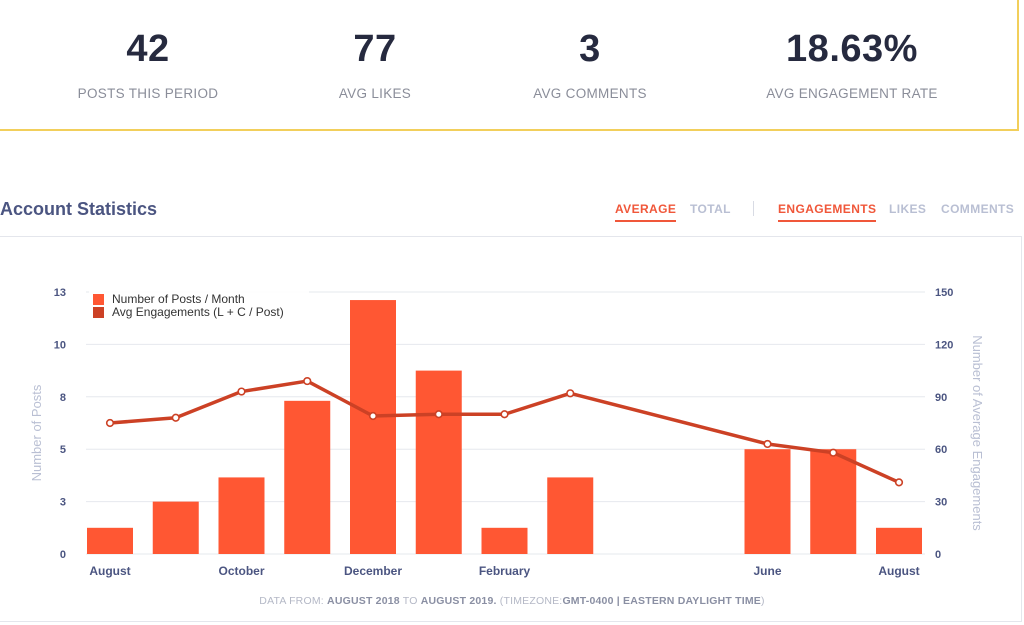  Describe the element at coordinates (978, 209) in the screenshot. I see `tab-comments: COMMENTS` at that location.